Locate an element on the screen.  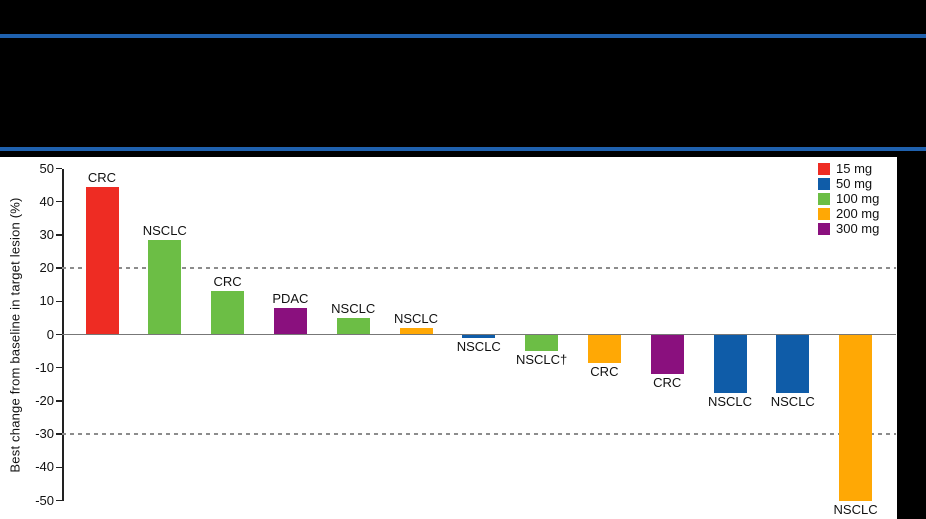
legend: 15 mg 50 mg 100 mg 200 mg 300 mg is located at coordinates (848, 198).